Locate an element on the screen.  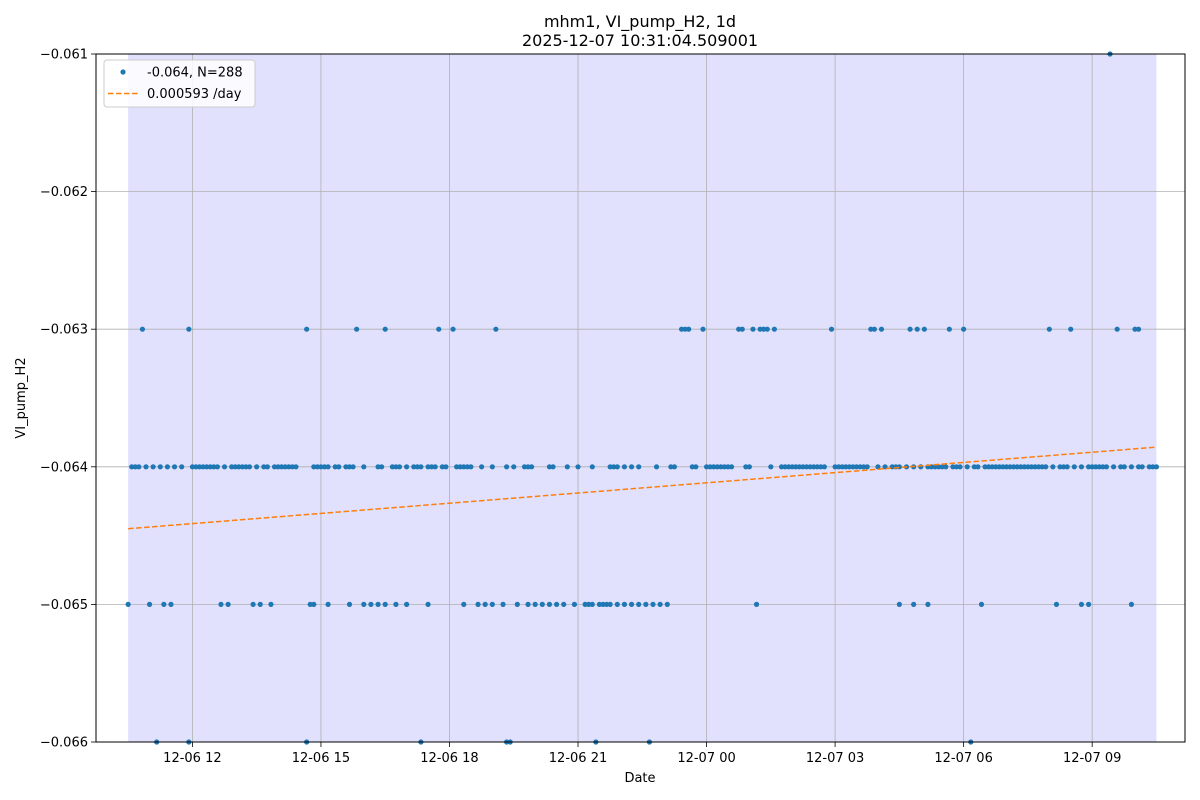
chart-subtitle: 2025-12-07 10:31:04.509001 is located at coordinates (640, 40).